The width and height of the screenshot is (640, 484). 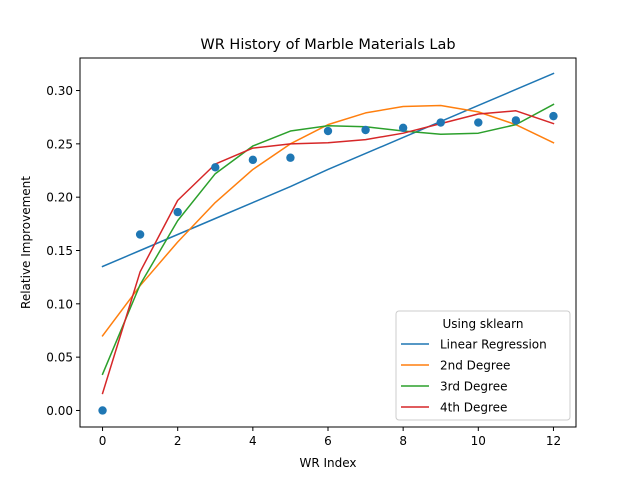 I want to click on chart-title: WR History of Marble Materials Lab, so click(x=327, y=45).